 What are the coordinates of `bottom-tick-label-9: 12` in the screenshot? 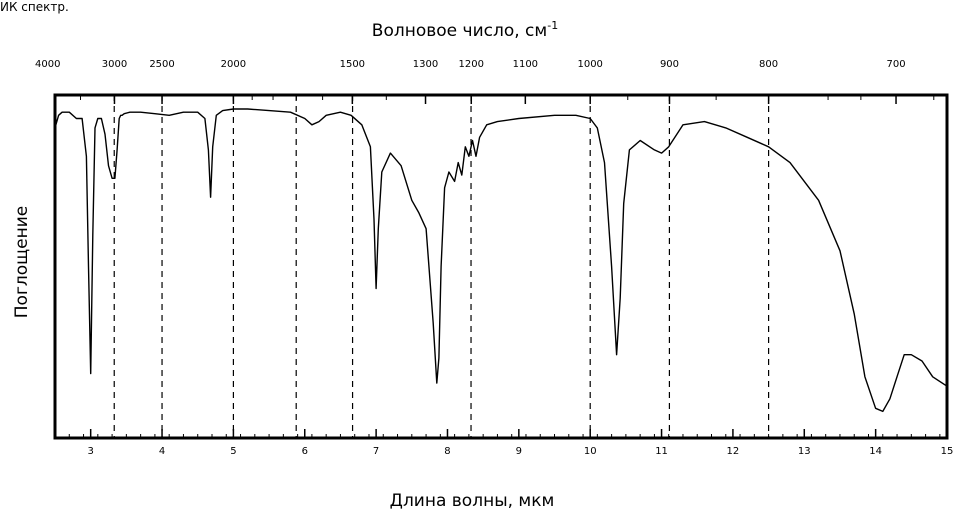 It's located at (733, 451).